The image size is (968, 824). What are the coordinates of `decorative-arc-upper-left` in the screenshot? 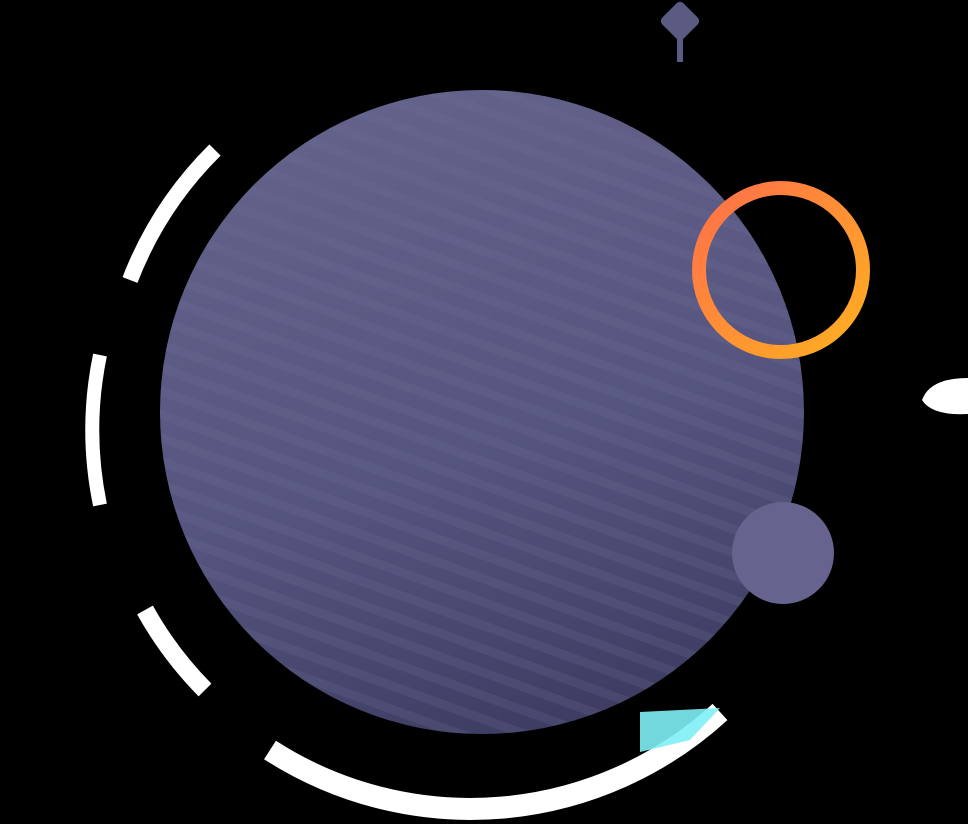 It's located at (171, 213).